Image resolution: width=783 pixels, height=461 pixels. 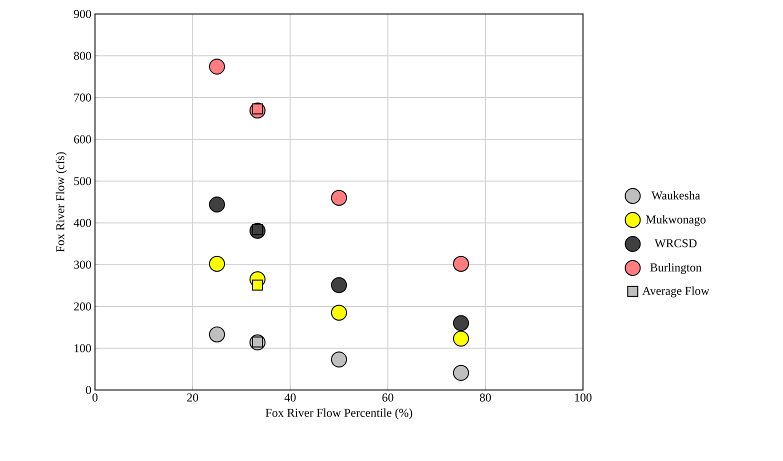 What do you see at coordinates (83, 222) in the screenshot?
I see `y-tick-label: 400` at bounding box center [83, 222].